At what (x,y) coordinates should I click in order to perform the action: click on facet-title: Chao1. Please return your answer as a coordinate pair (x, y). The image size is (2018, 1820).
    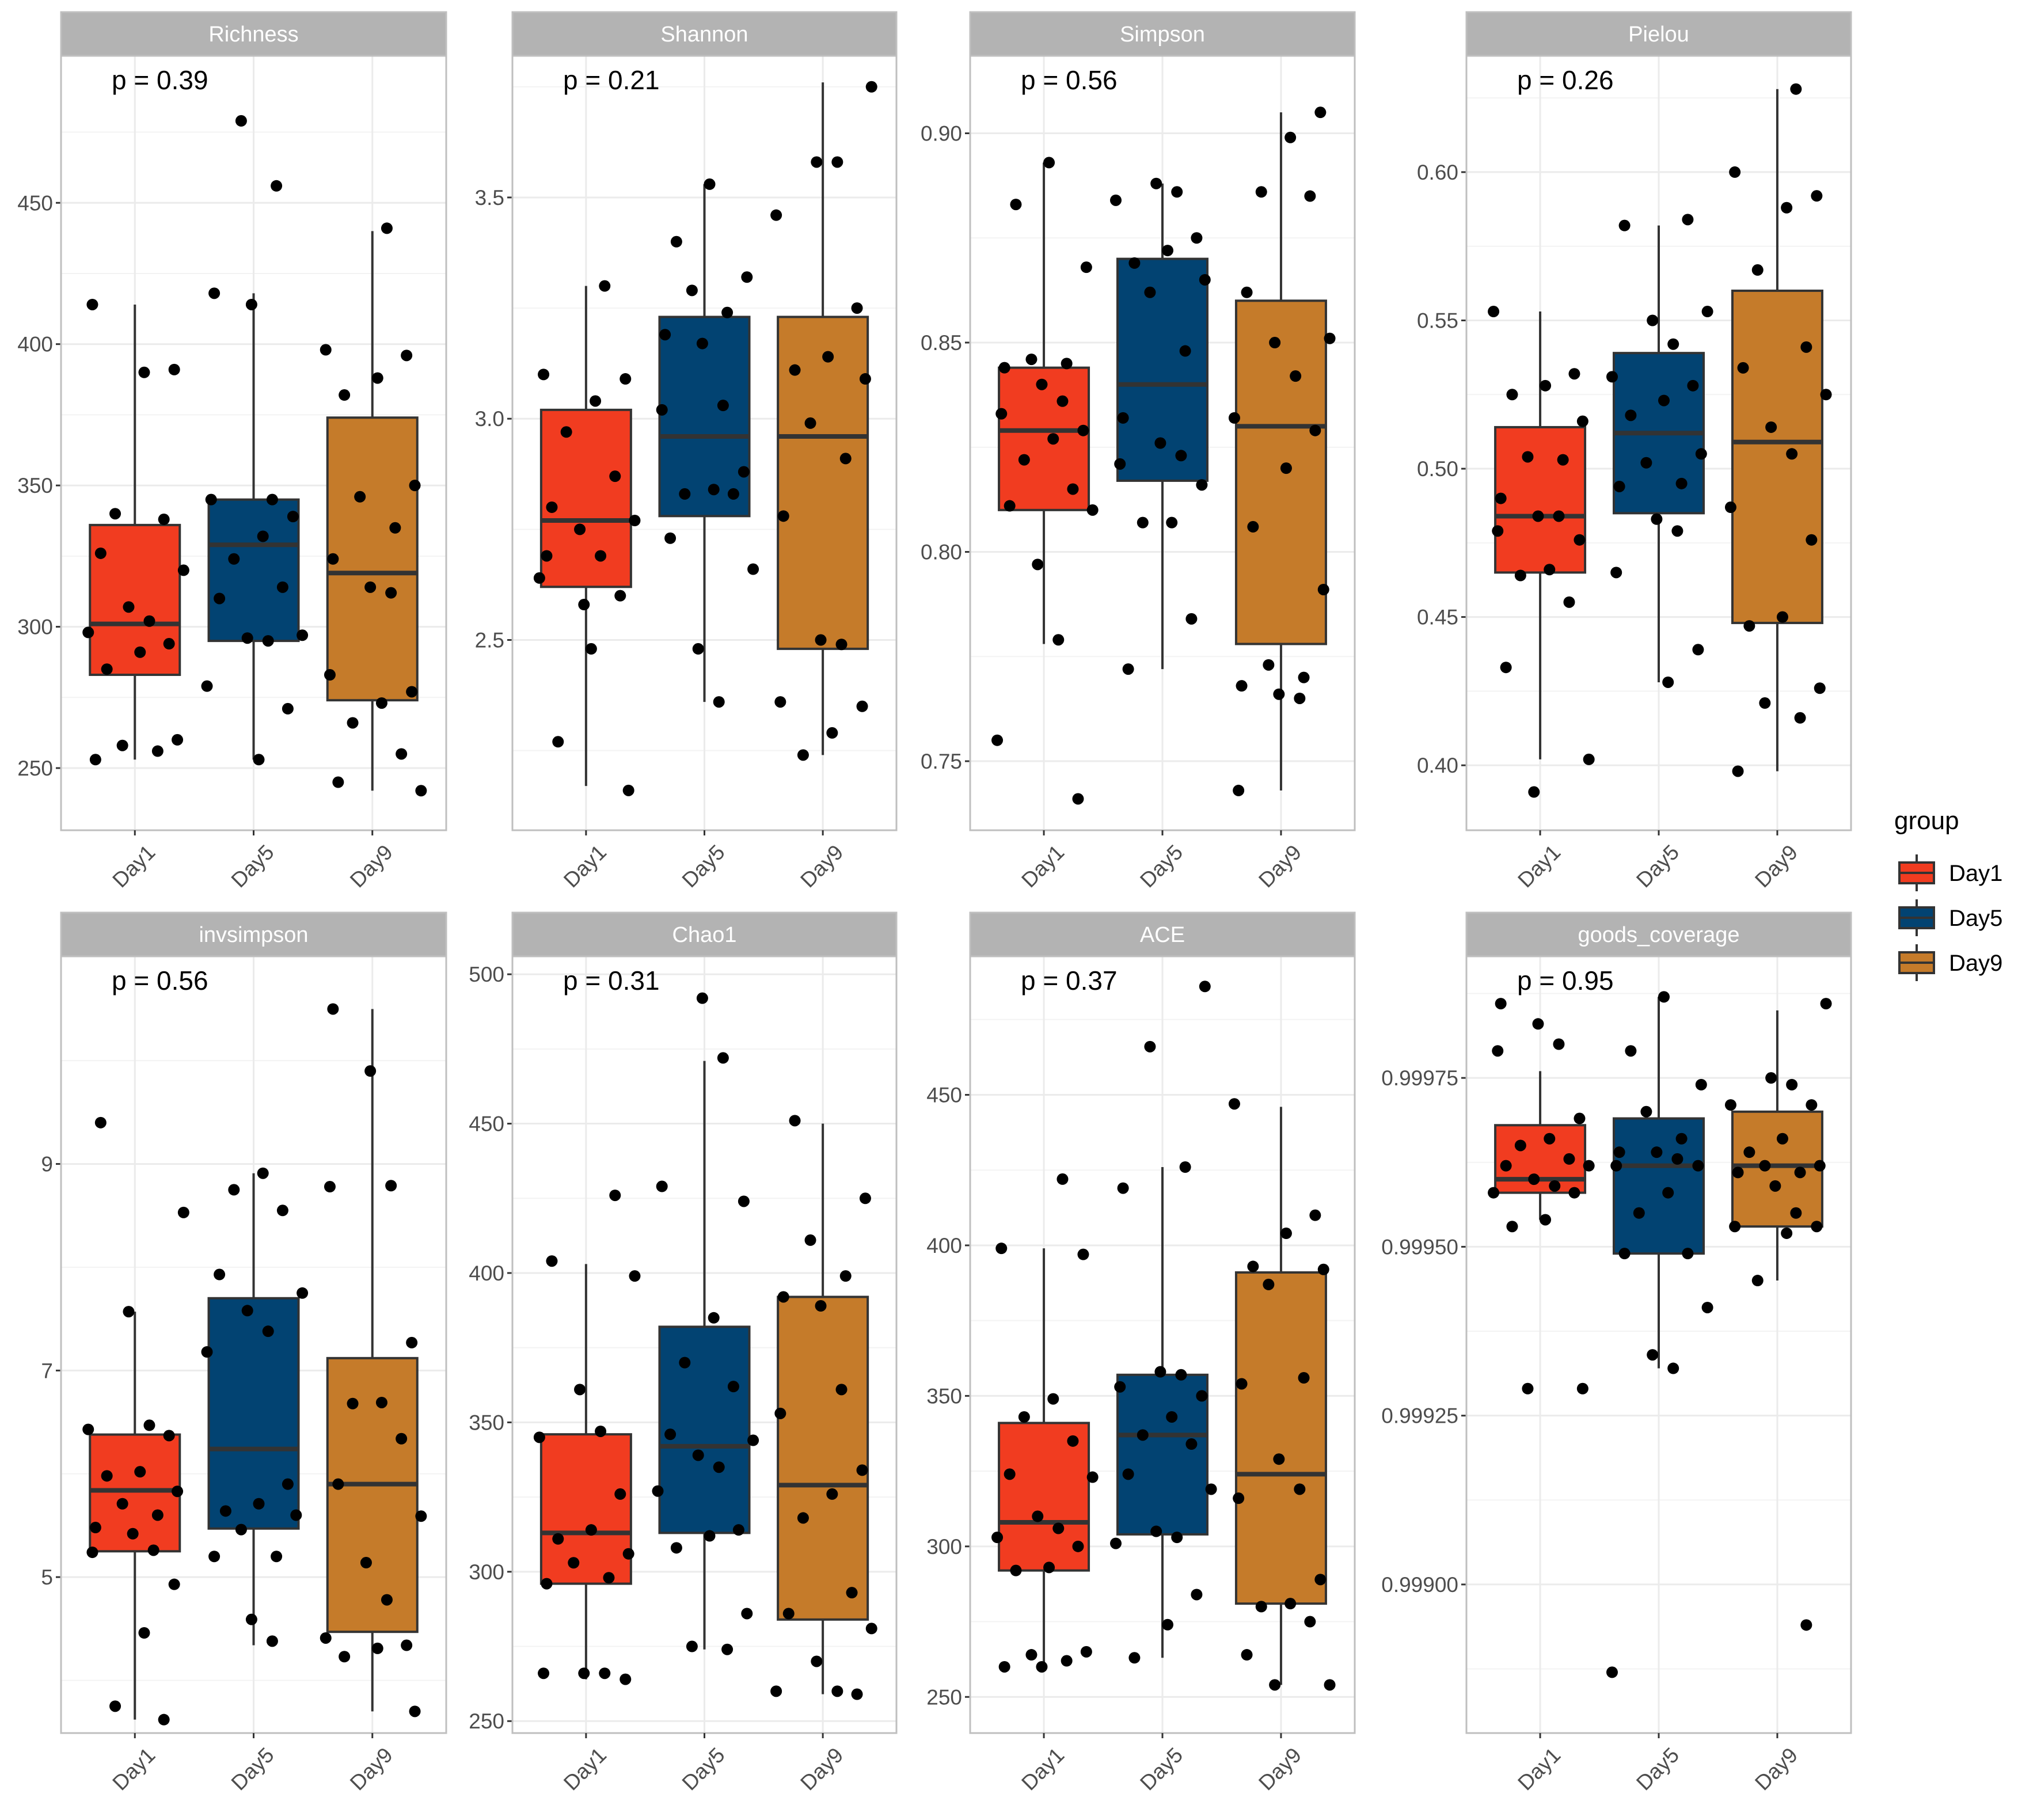
    Looking at the image, I should click on (704, 935).